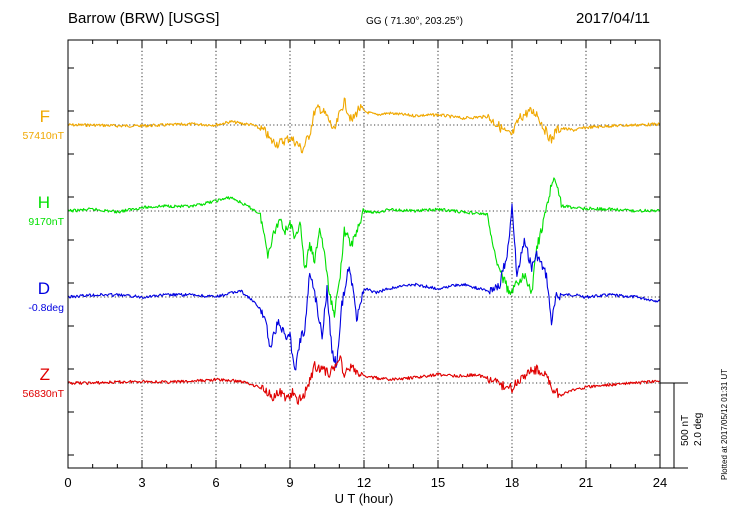 This screenshot has width=730, height=520. What do you see at coordinates (613, 18) in the screenshot?
I see `date-label: 2017/04/11` at bounding box center [613, 18].